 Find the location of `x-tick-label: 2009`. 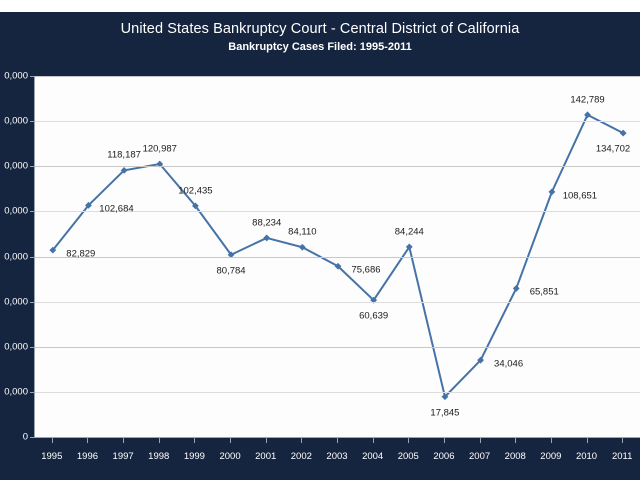

x-tick-label: 2009 is located at coordinates (551, 456).